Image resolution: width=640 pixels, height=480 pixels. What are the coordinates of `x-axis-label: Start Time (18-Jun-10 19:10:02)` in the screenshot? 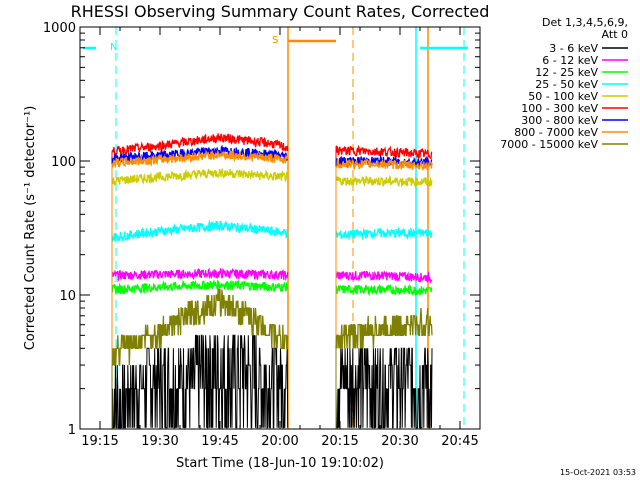 It's located at (280, 463).